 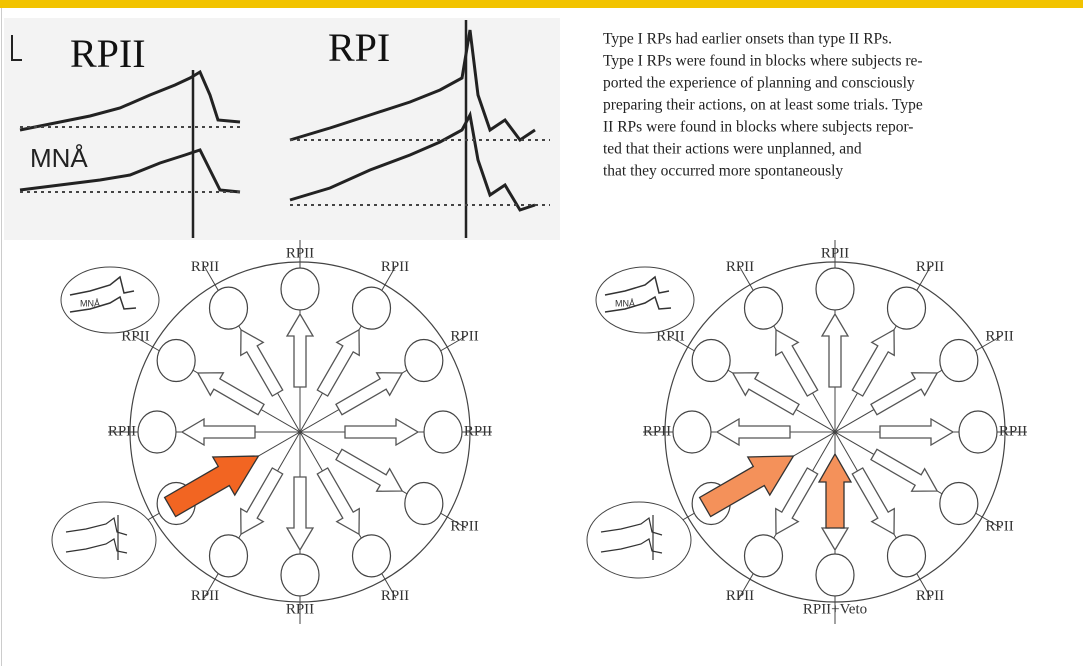 What do you see at coordinates (723, 171) in the screenshot?
I see `paragraph-line: that they occurred more spontaneously` at bounding box center [723, 171].